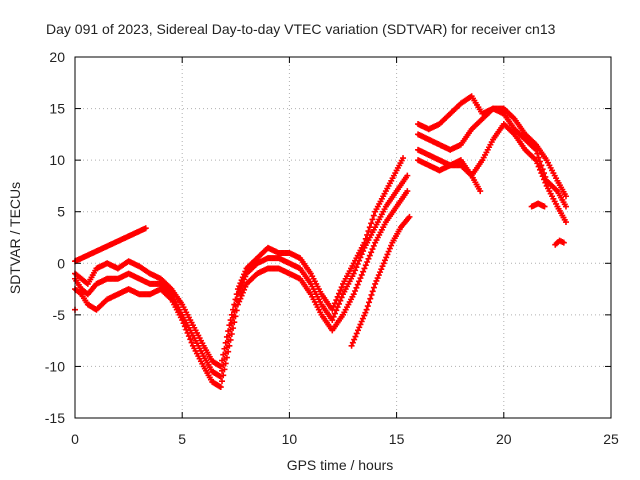 The height and width of the screenshot is (480, 640). Describe the element at coordinates (611, 439) in the screenshot. I see `x-tick-label: 25` at that location.